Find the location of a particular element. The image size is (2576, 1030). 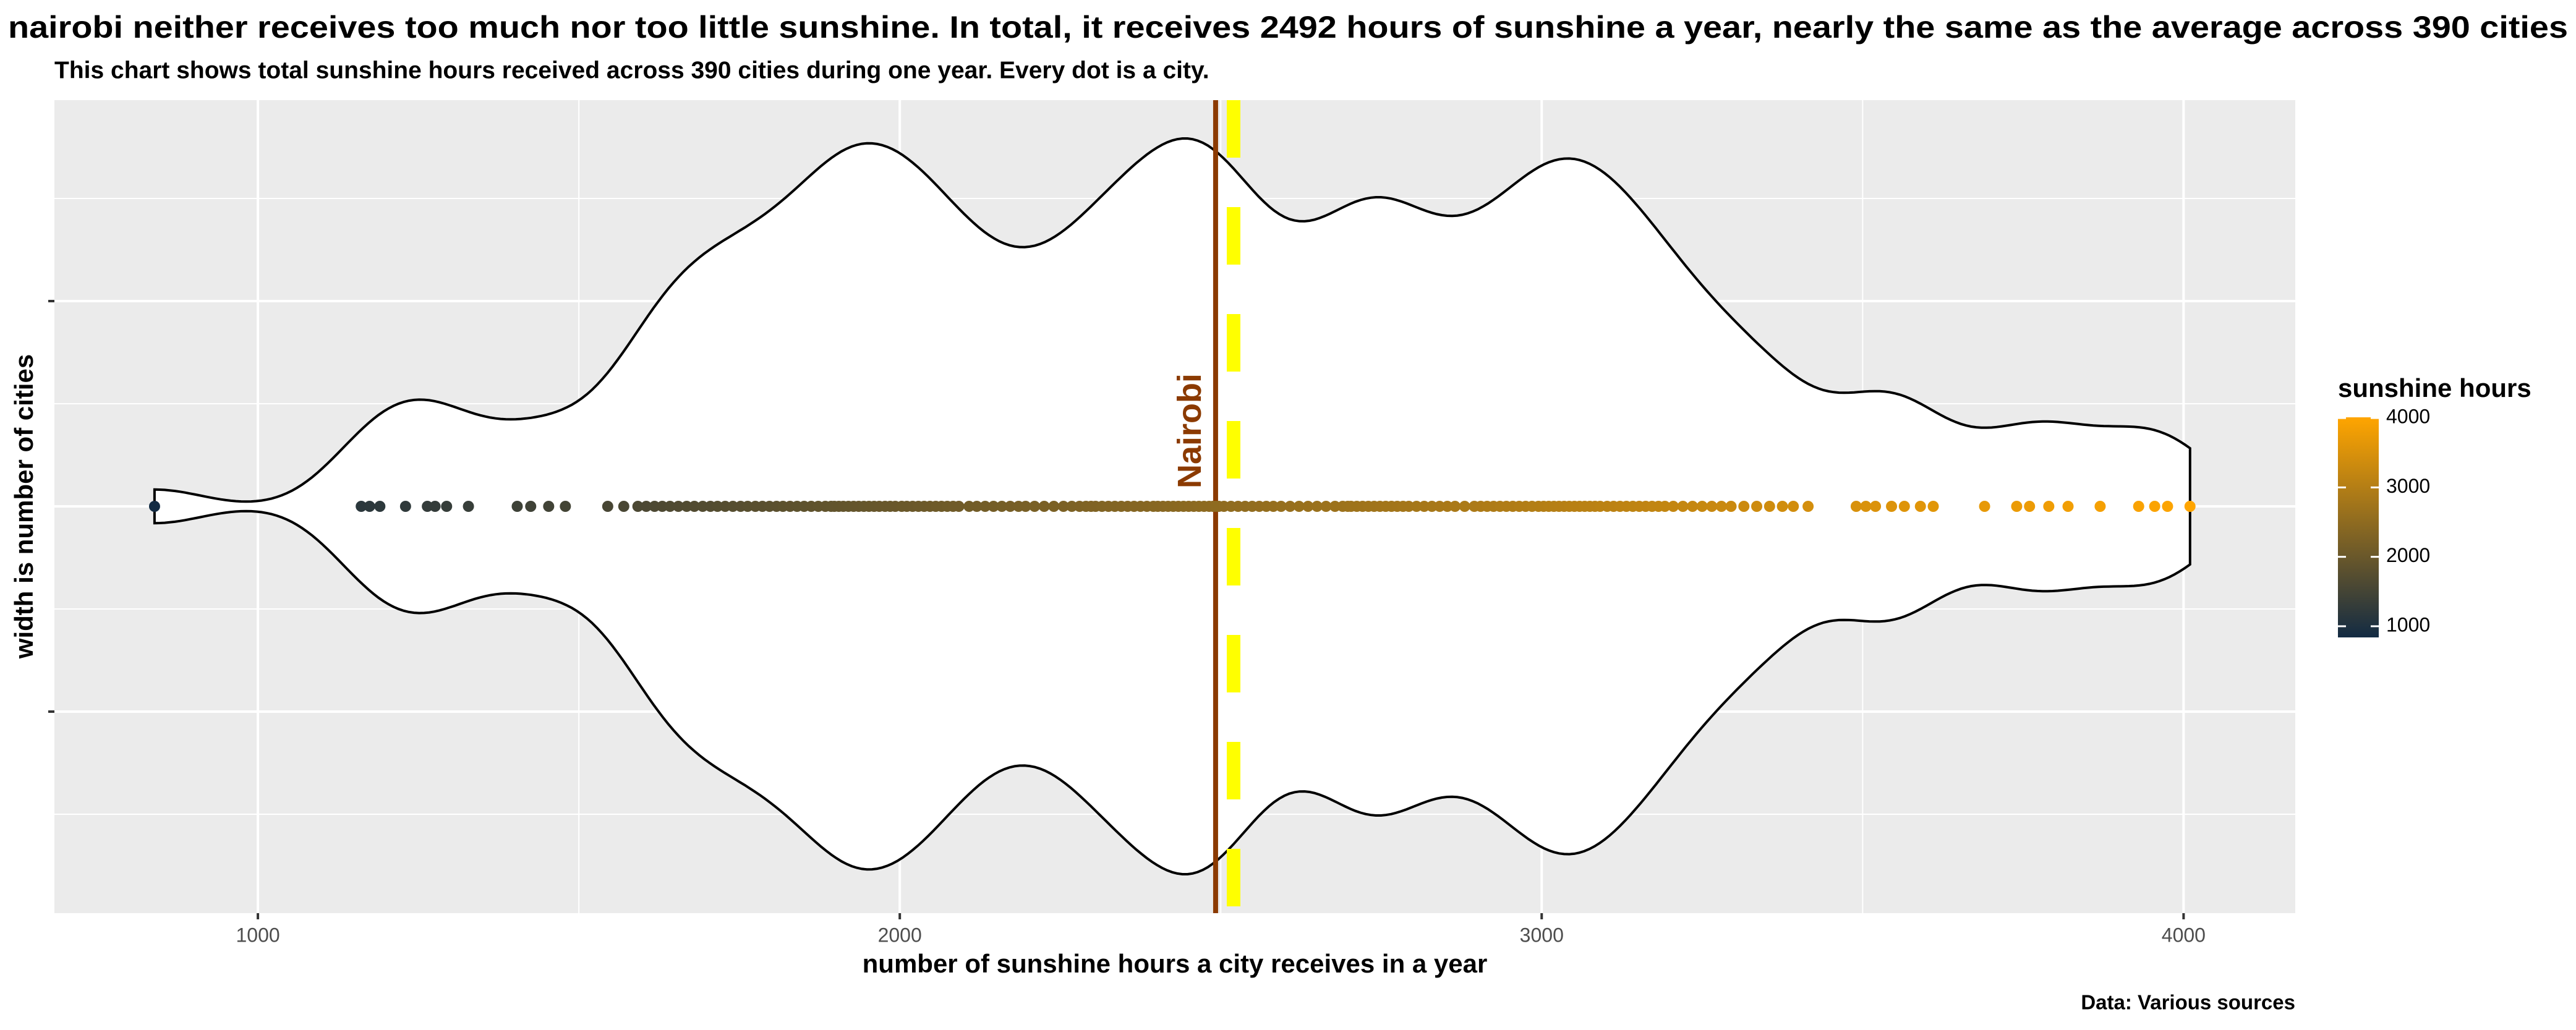

legend-label: 3000 is located at coordinates (2408, 486).